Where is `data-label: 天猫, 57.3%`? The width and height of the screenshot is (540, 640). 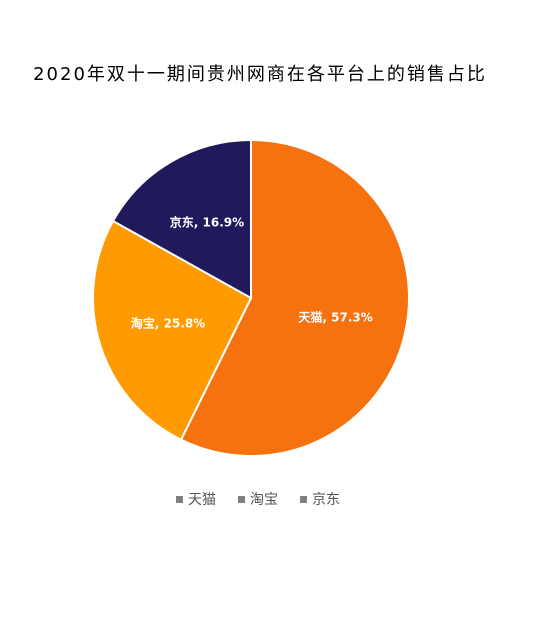
data-label: 天猫, 57.3% is located at coordinates (335, 316).